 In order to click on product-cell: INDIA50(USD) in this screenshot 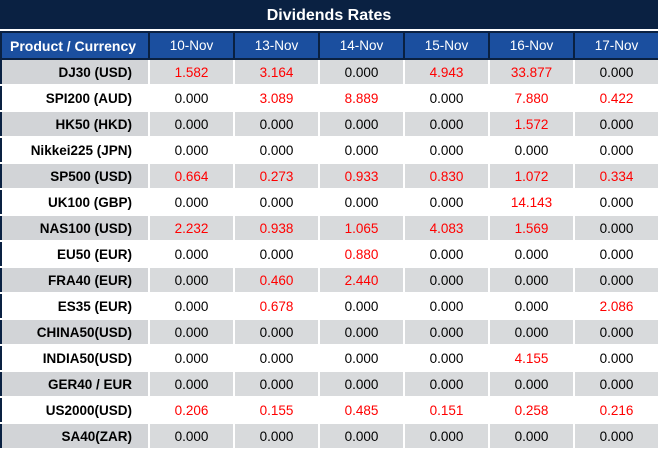, I will do `click(75, 358)`.